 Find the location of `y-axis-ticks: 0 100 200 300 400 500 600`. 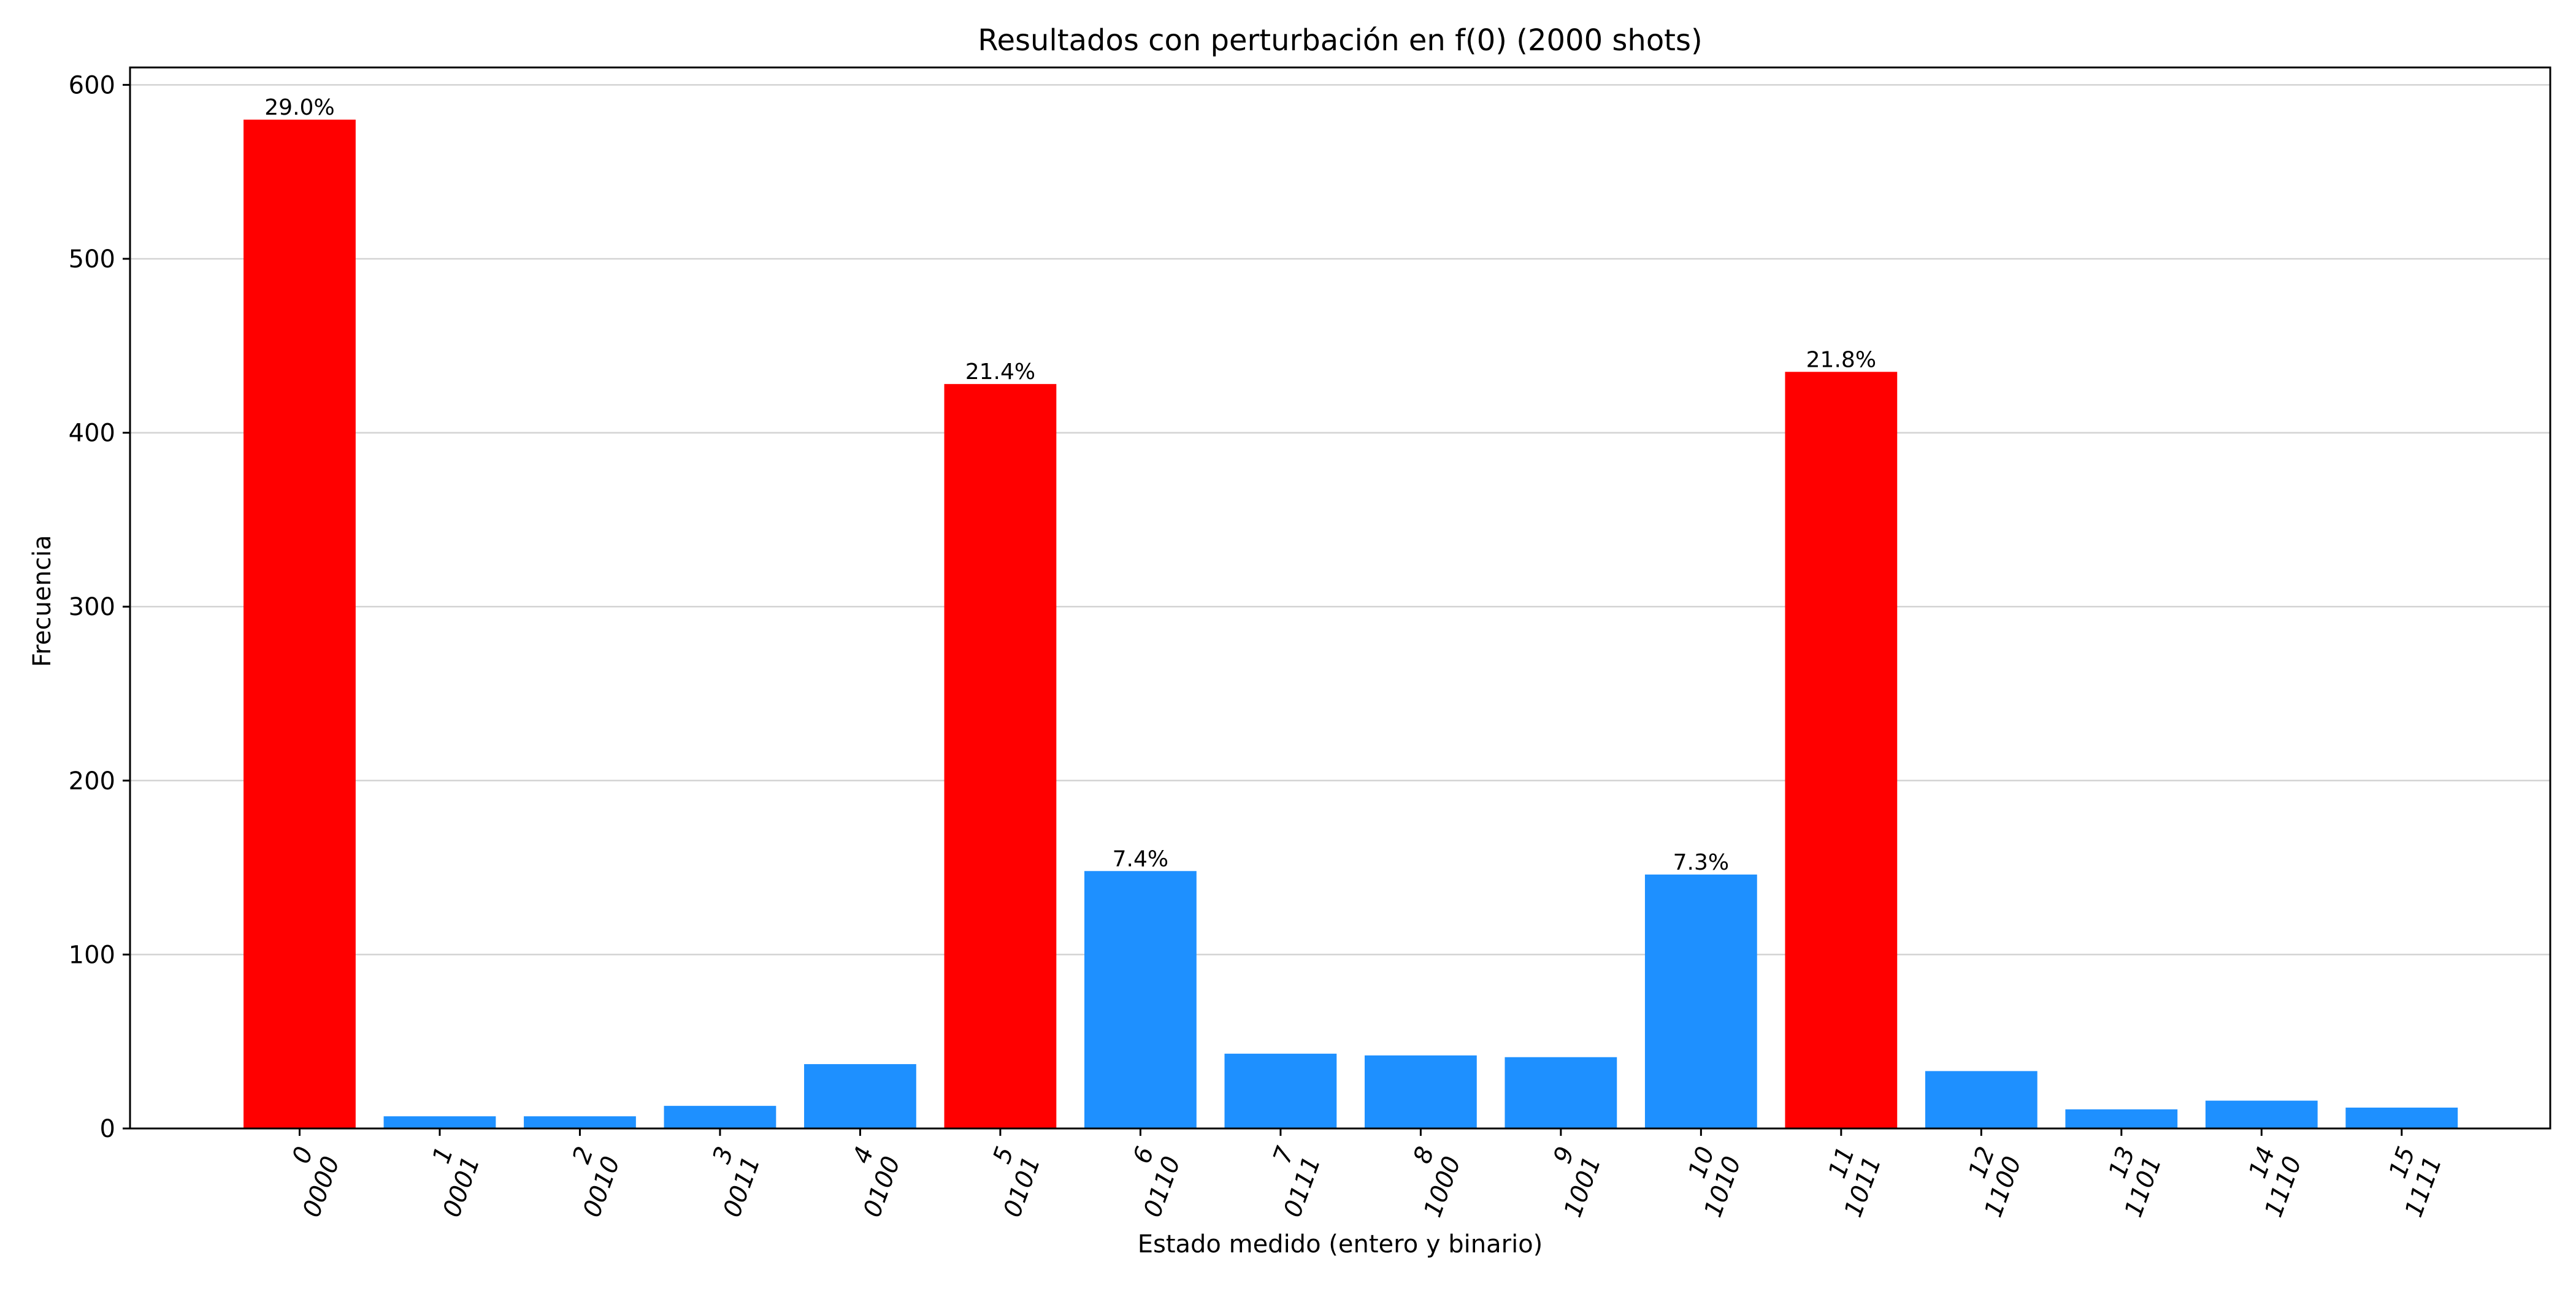

y-axis-ticks: 0 100 200 300 400 500 600 is located at coordinates (99, 607).